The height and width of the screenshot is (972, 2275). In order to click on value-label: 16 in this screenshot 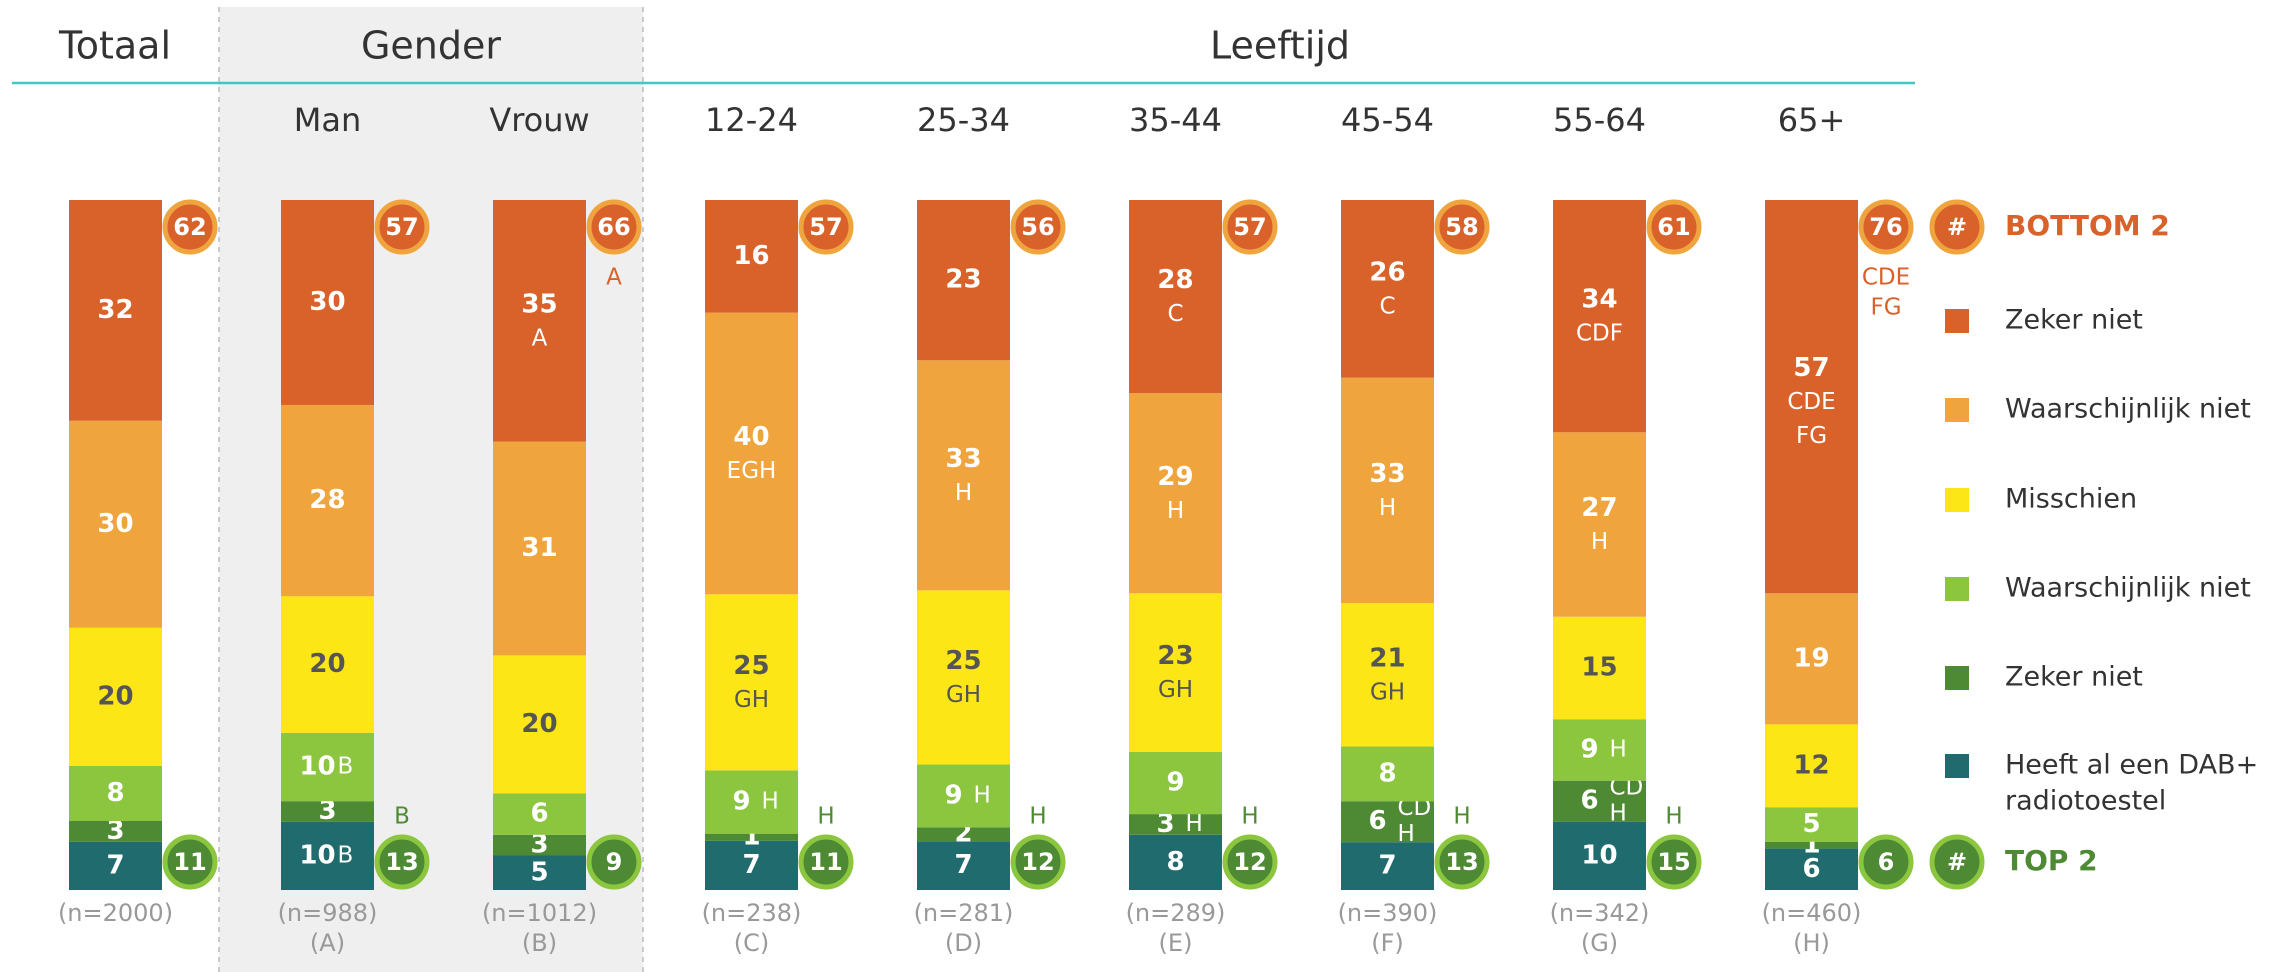, I will do `click(751, 256)`.